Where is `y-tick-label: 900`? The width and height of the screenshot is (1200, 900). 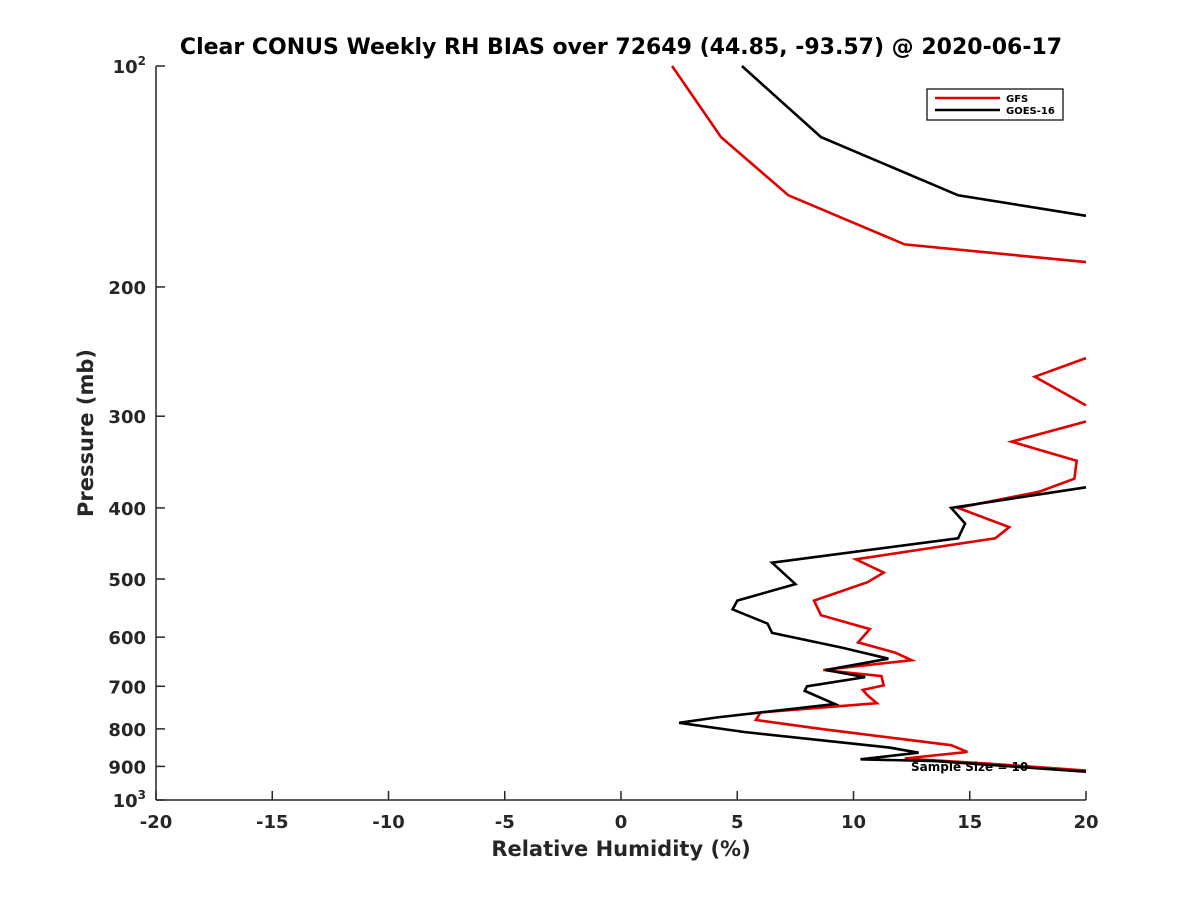 y-tick-label: 900 is located at coordinates (127, 767).